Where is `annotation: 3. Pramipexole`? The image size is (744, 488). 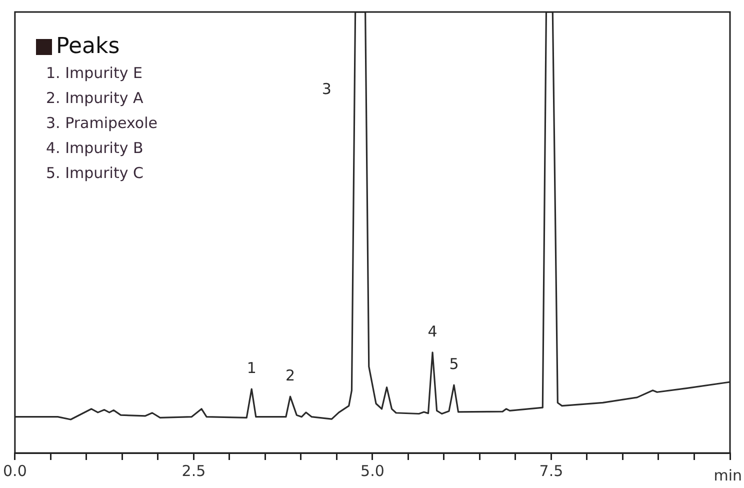
annotation: 3. Pramipexole is located at coordinates (101, 123).